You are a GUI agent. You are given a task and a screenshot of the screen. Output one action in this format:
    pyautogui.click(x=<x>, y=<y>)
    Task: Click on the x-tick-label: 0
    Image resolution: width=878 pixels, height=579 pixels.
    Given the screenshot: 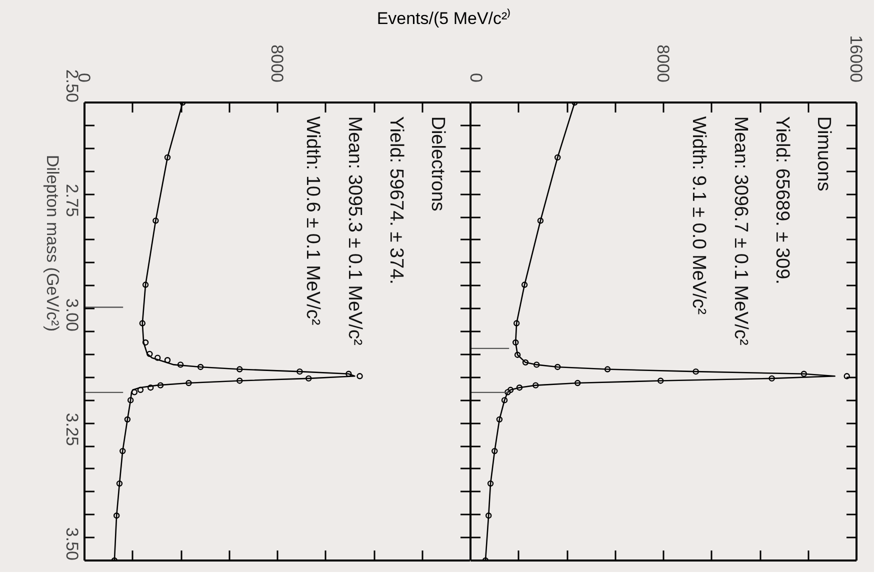 What is the action you would take?
    pyautogui.click(x=476, y=78)
    